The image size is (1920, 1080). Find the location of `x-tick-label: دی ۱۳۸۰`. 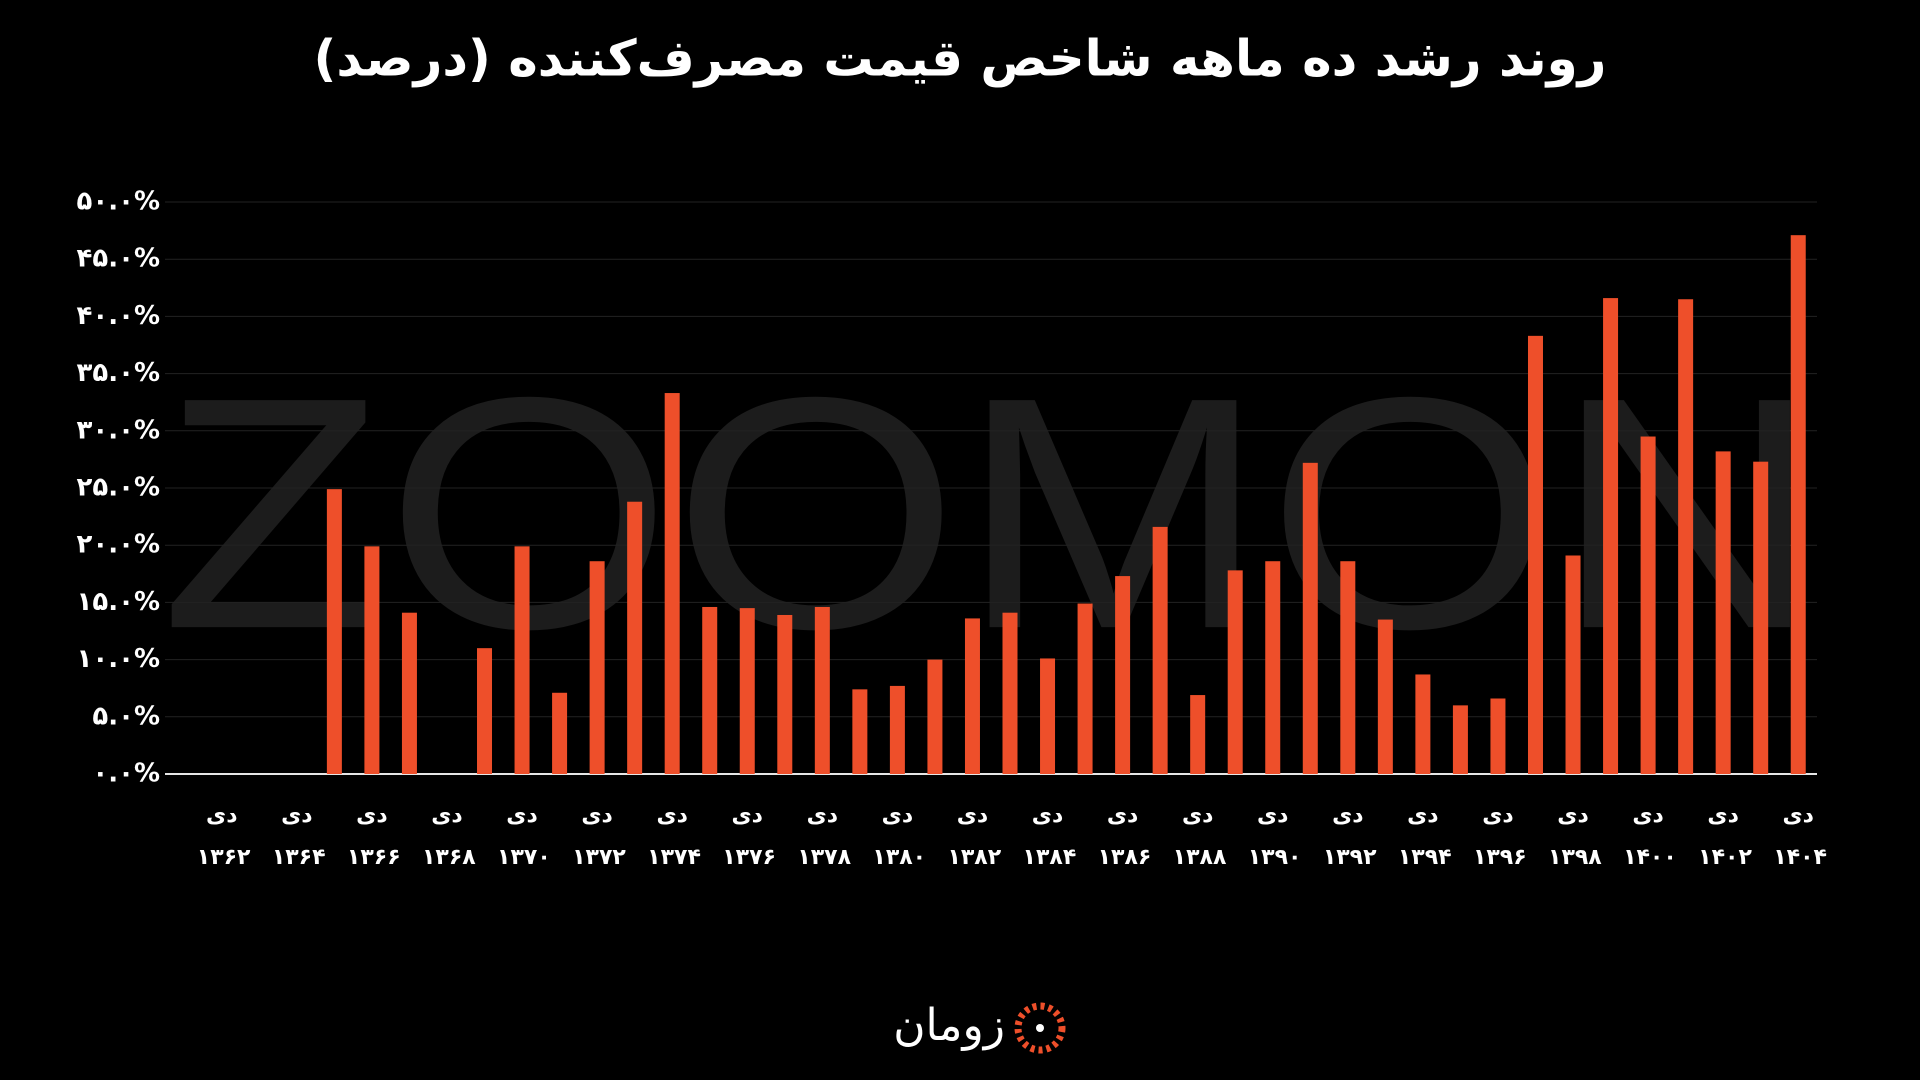

x-tick-label: دی ۱۳۸۰ is located at coordinates (899, 836).